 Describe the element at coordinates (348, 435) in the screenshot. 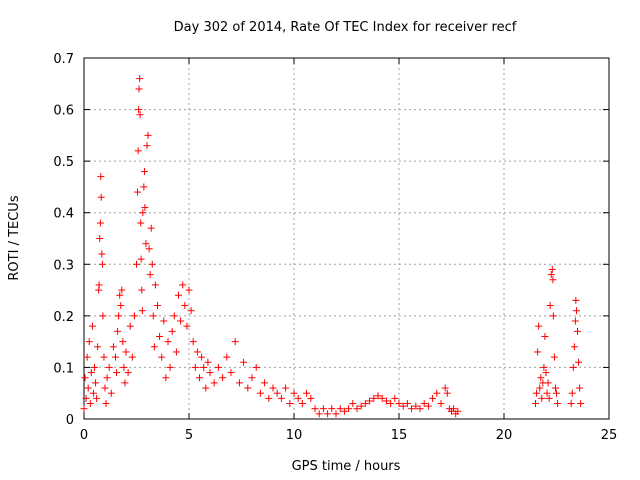

I see `x-tick-labels: 0 5 10 15 20 25` at that location.